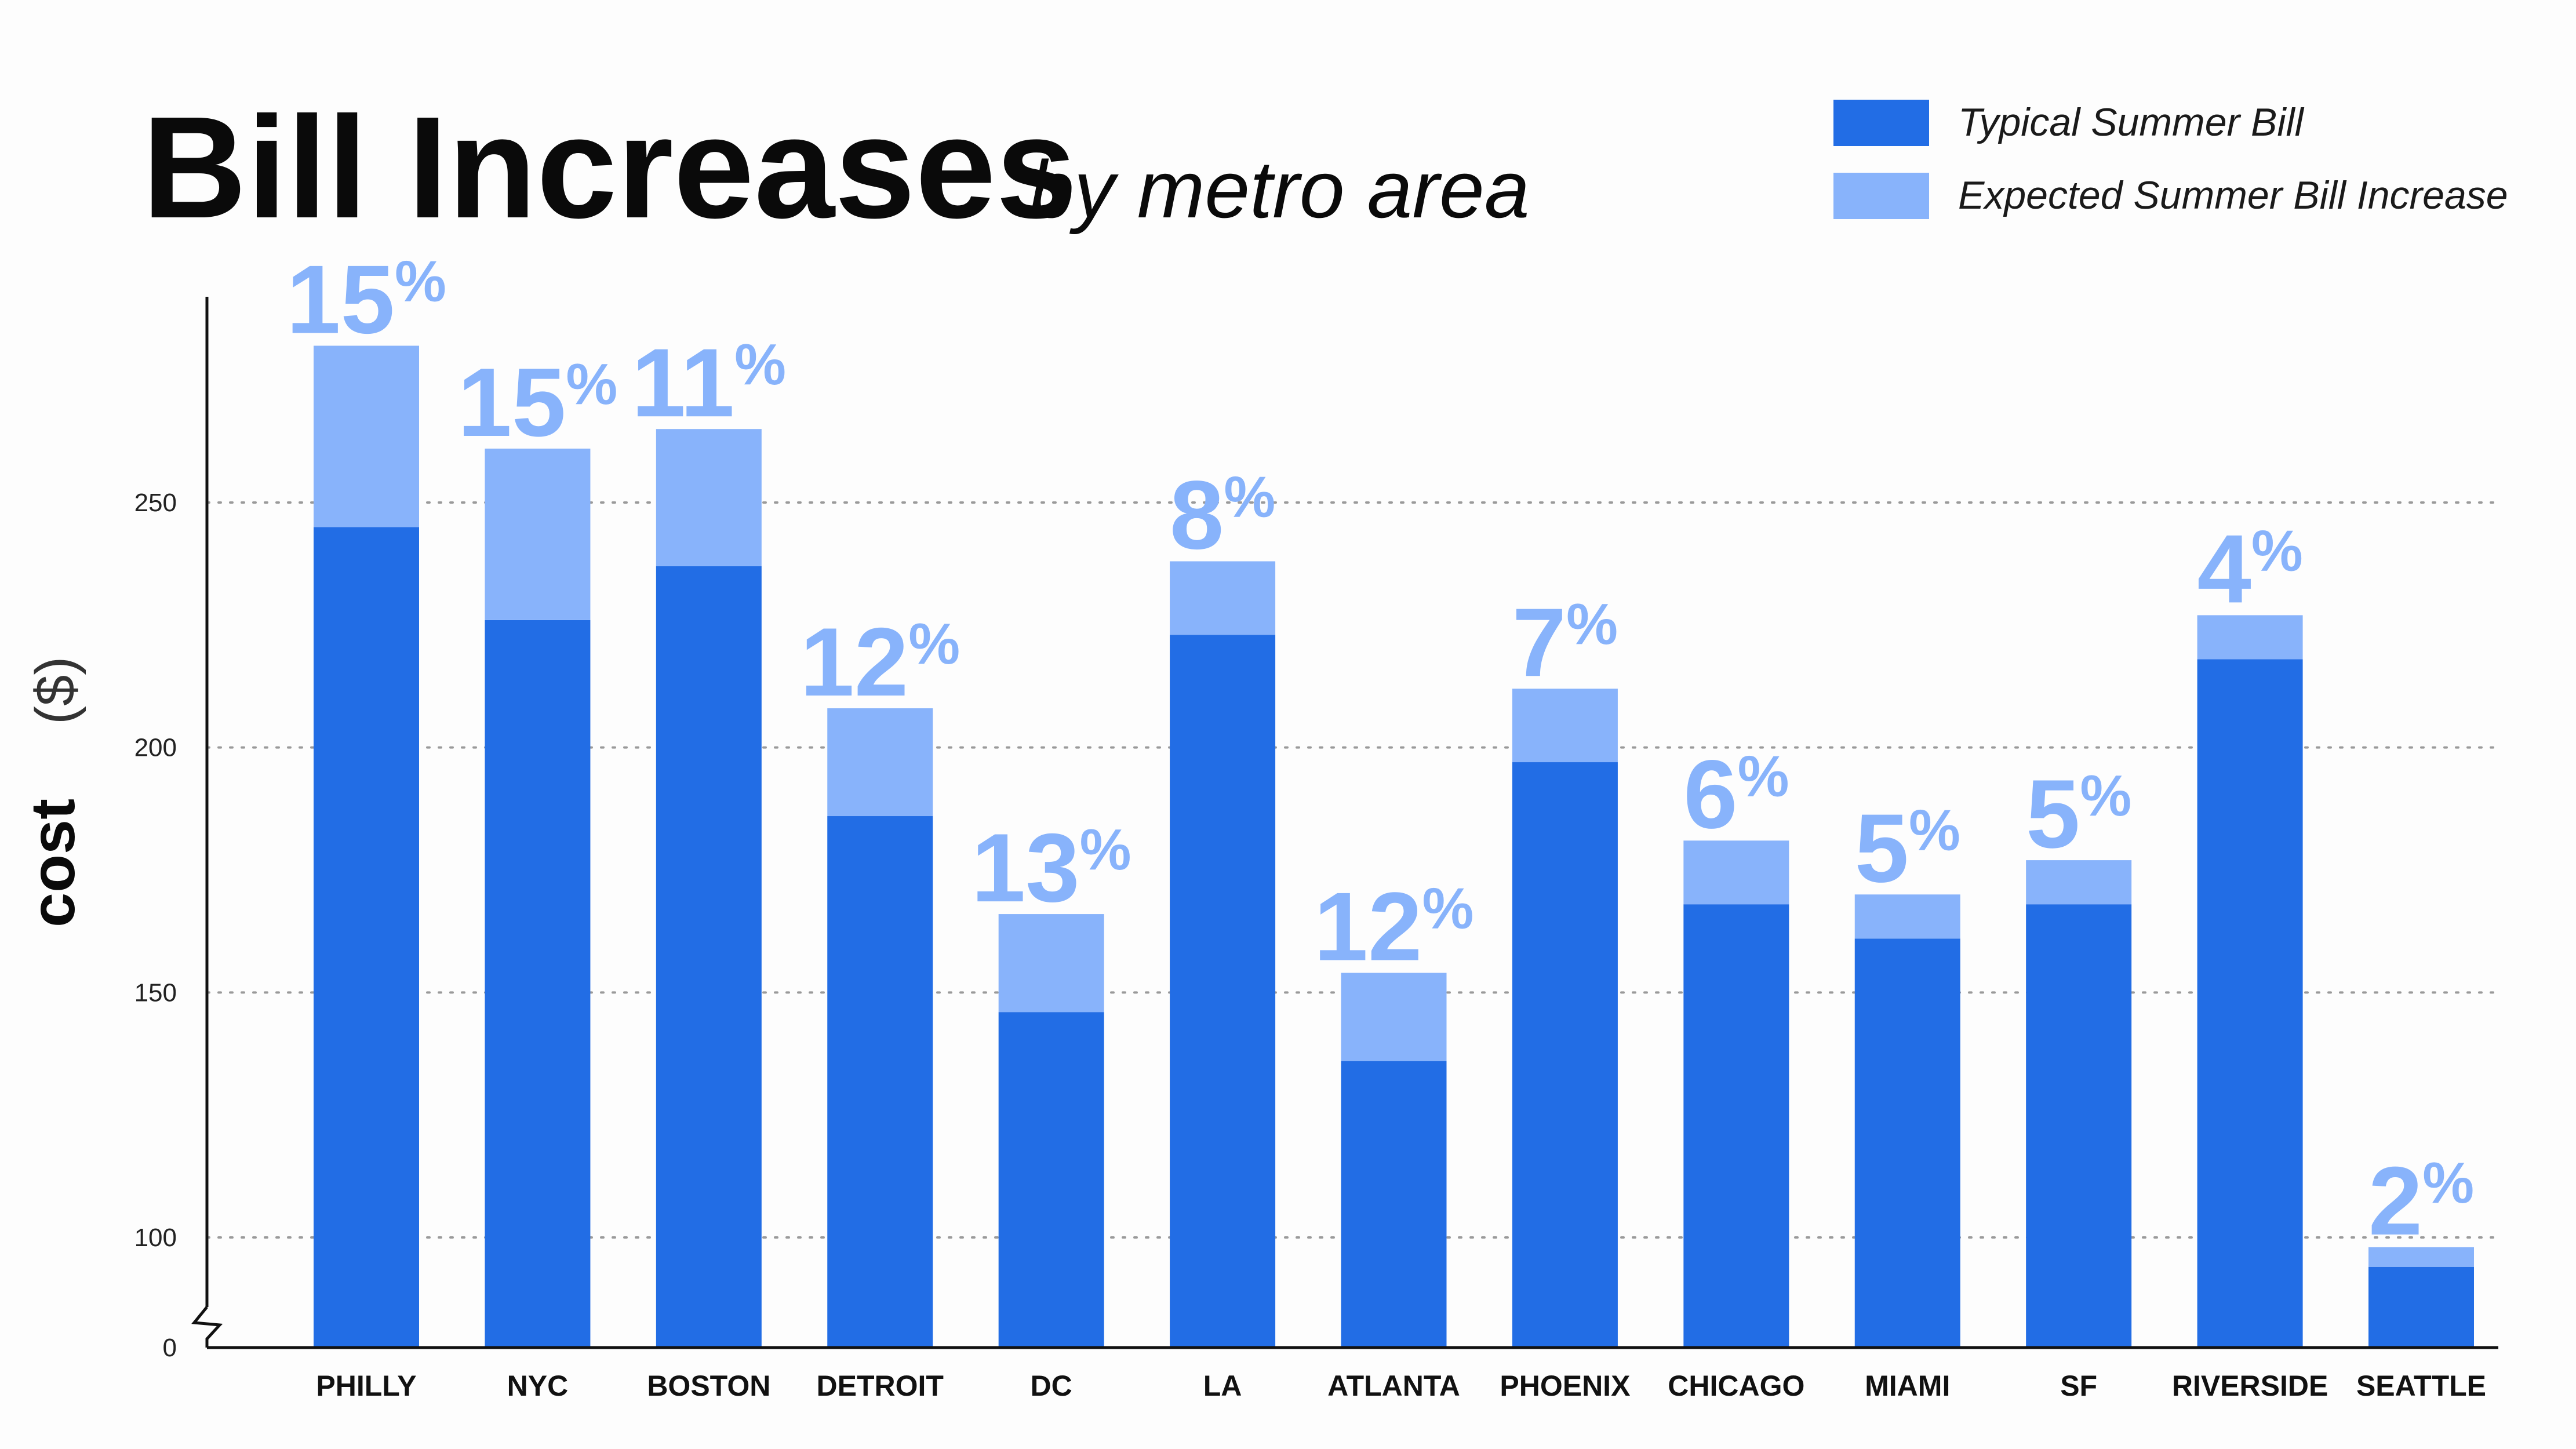  Describe the element at coordinates (710, 383) in the screenshot. I see `pct-label-boston: 11%` at that location.